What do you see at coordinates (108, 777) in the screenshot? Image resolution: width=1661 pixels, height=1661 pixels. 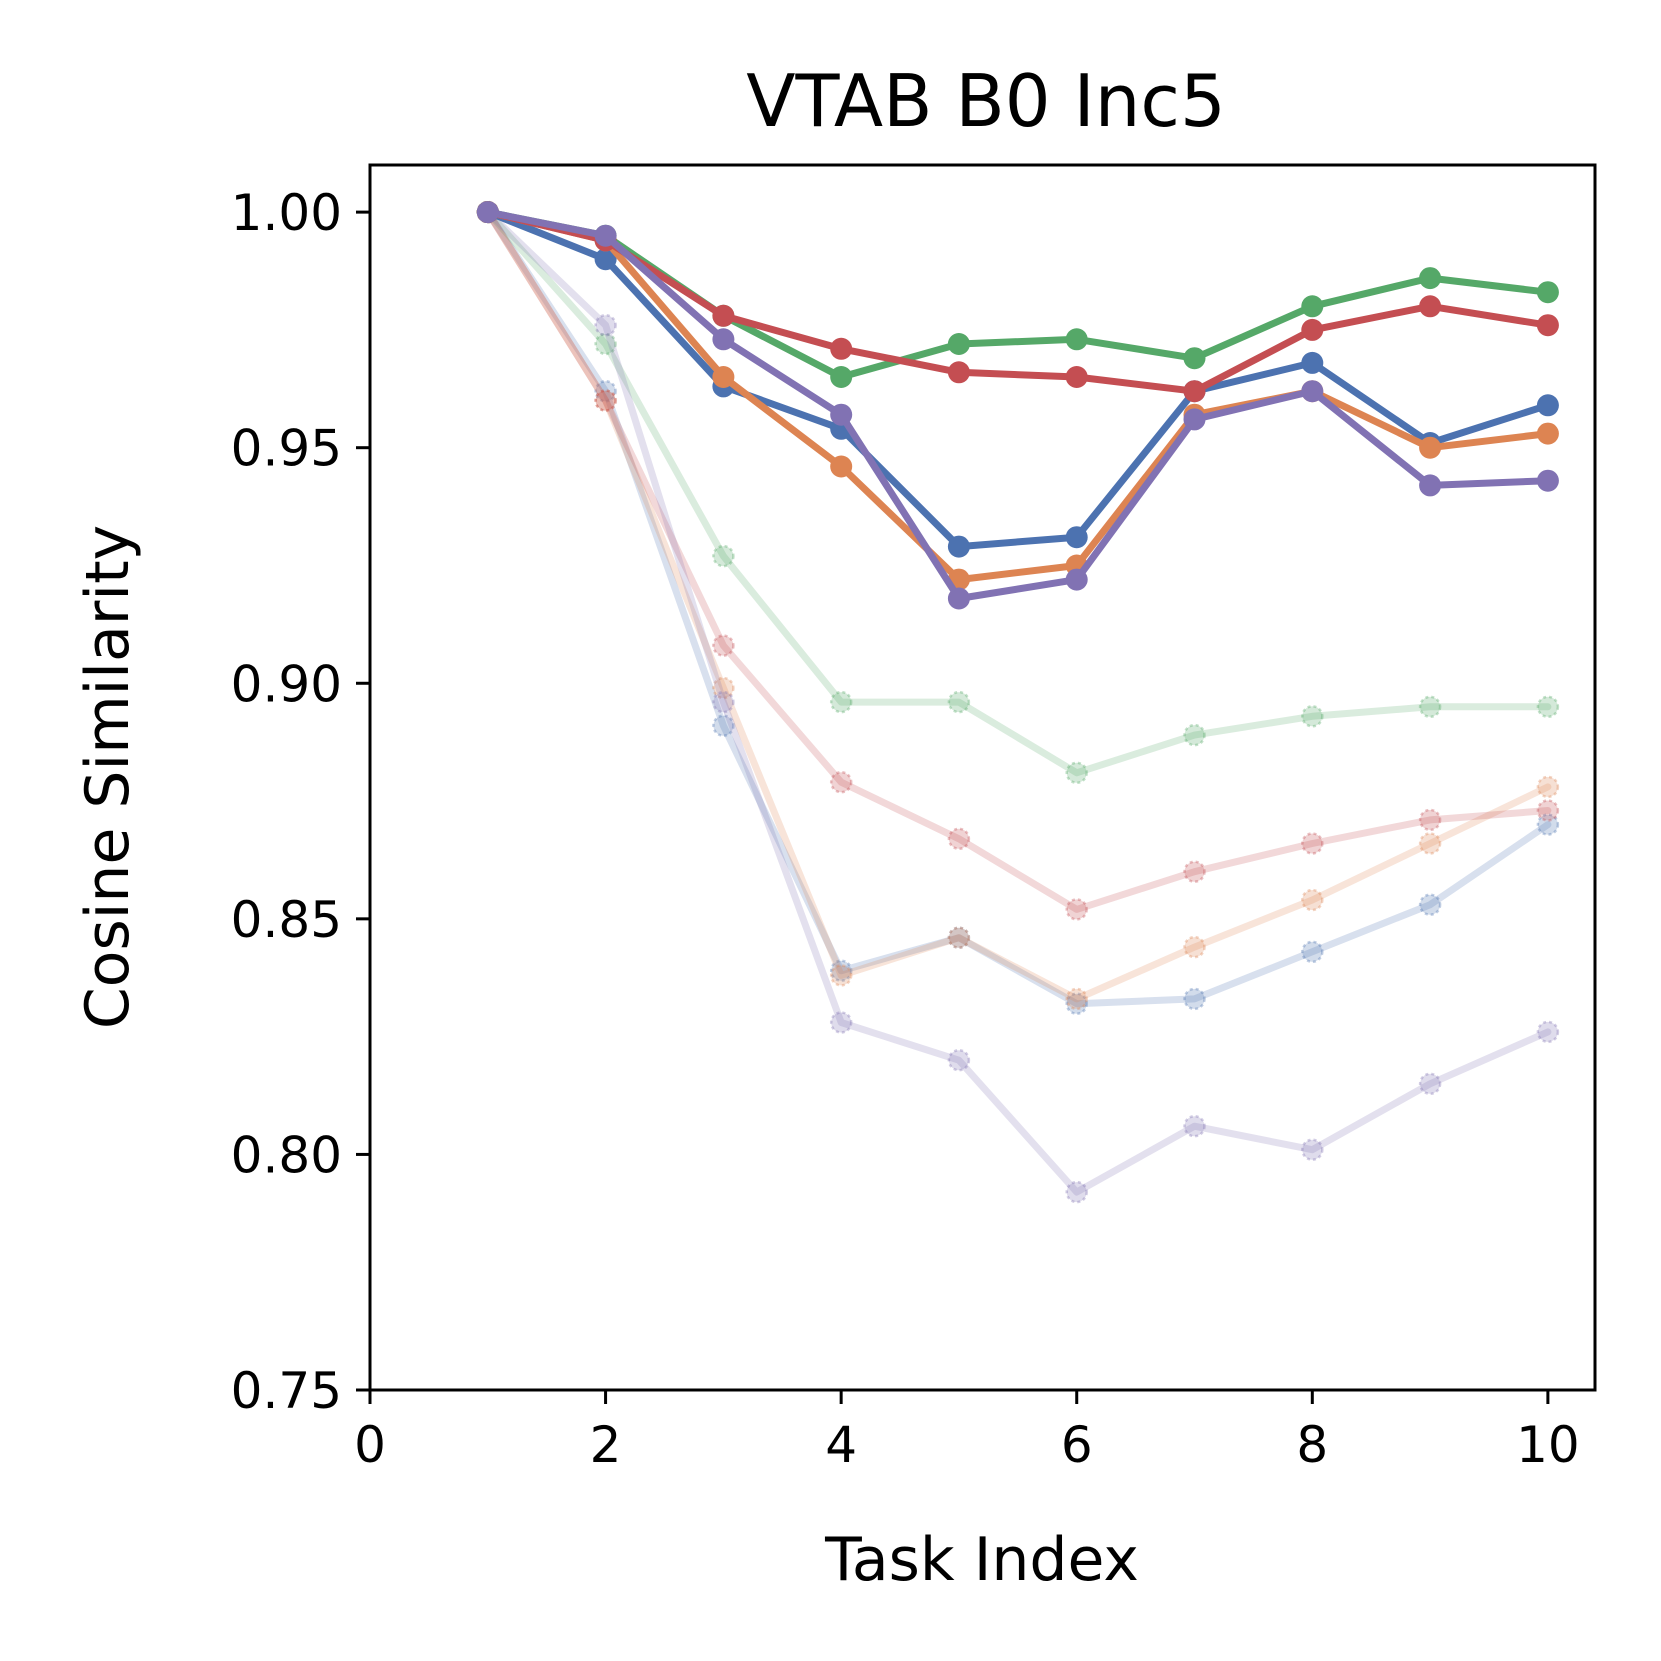 I see `y-axis-label: Cosine Similarity` at bounding box center [108, 777].